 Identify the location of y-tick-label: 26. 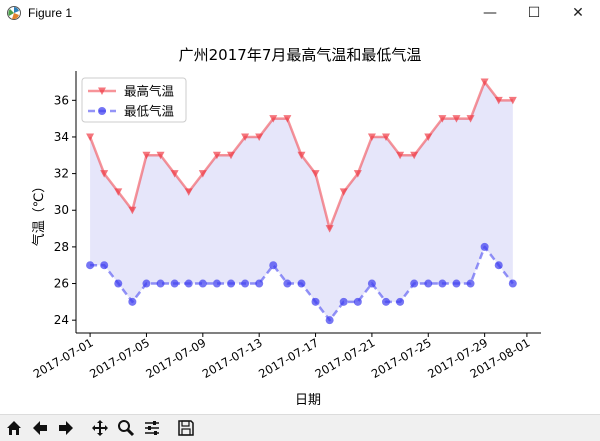
(61, 284).